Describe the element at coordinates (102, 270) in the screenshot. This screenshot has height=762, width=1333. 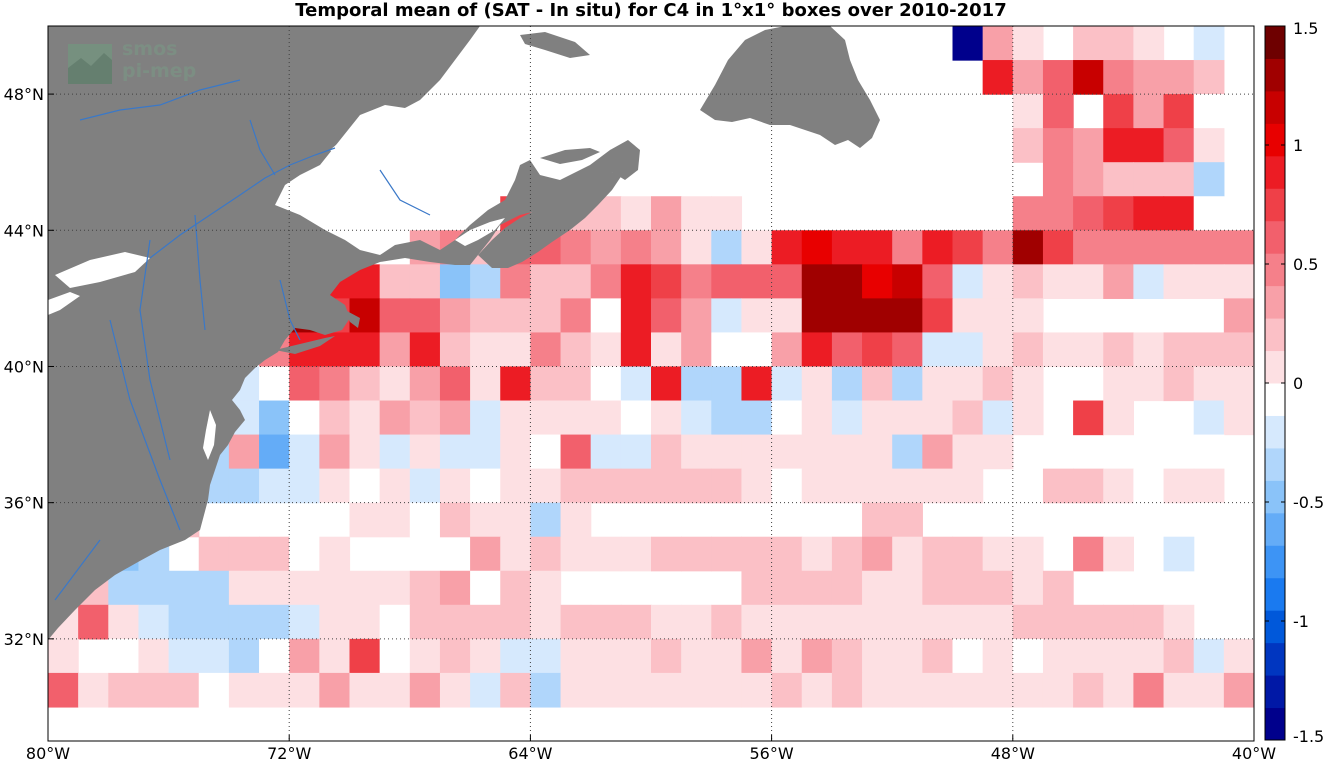
I see `lake-ontario` at that location.